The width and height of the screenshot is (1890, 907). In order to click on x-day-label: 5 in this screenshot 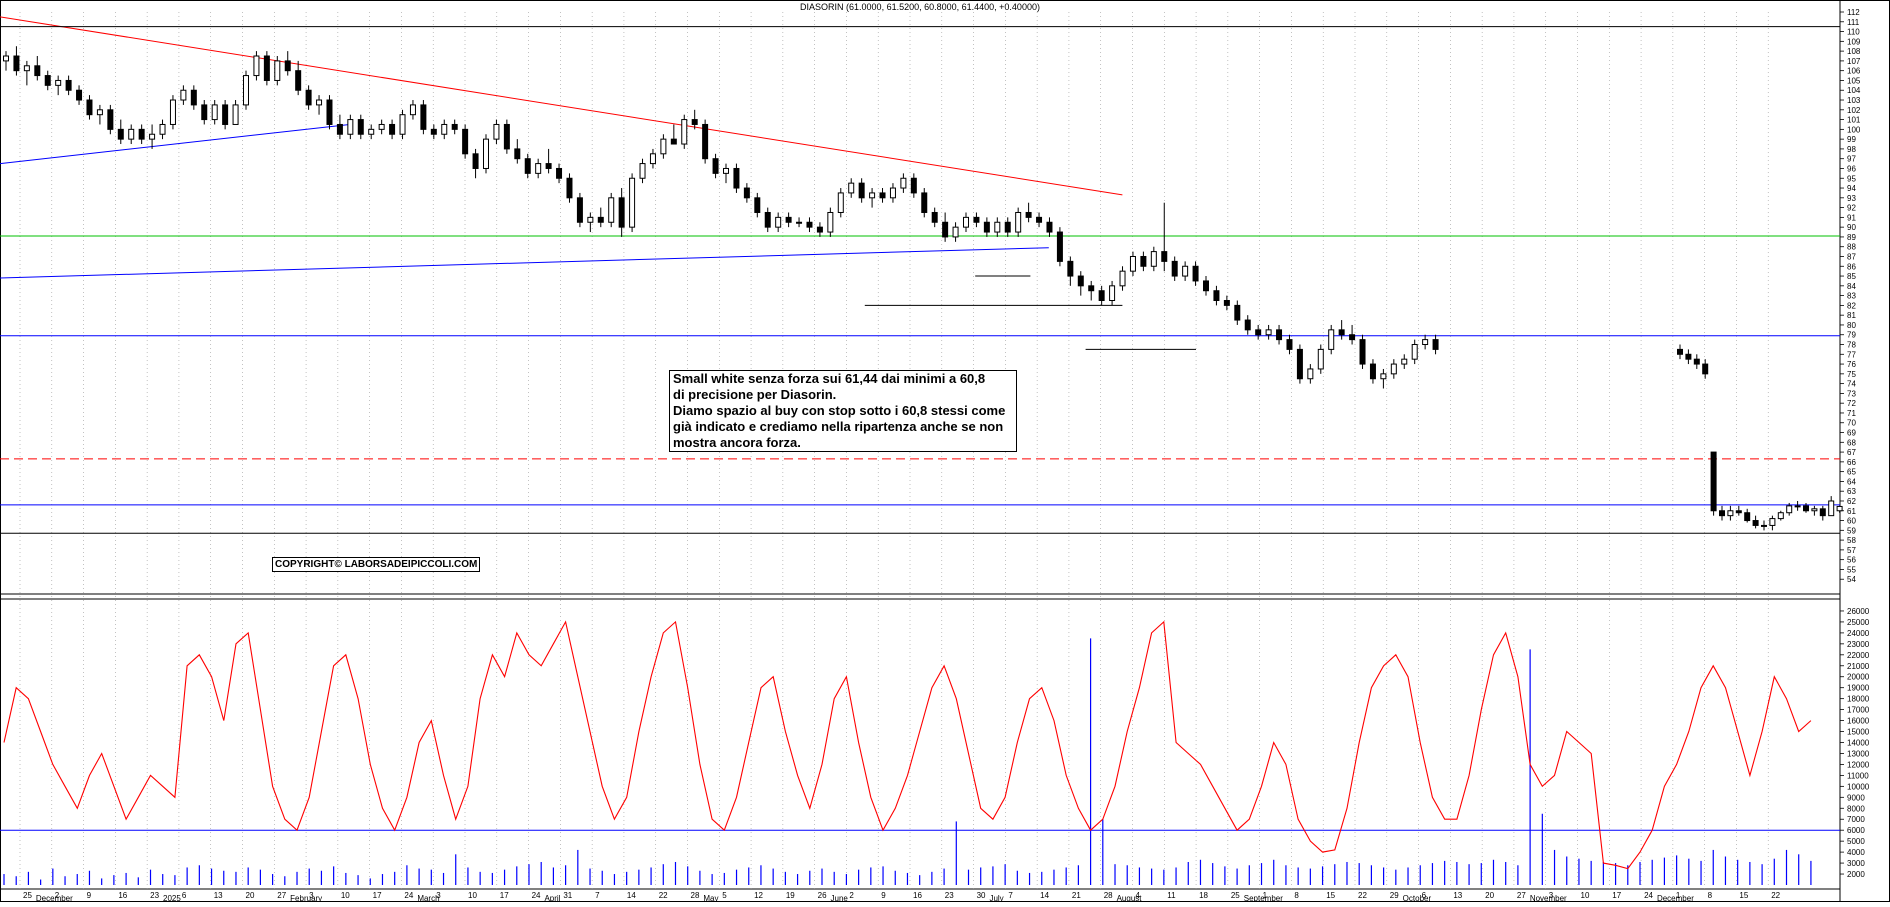, I will do `click(724, 895)`.